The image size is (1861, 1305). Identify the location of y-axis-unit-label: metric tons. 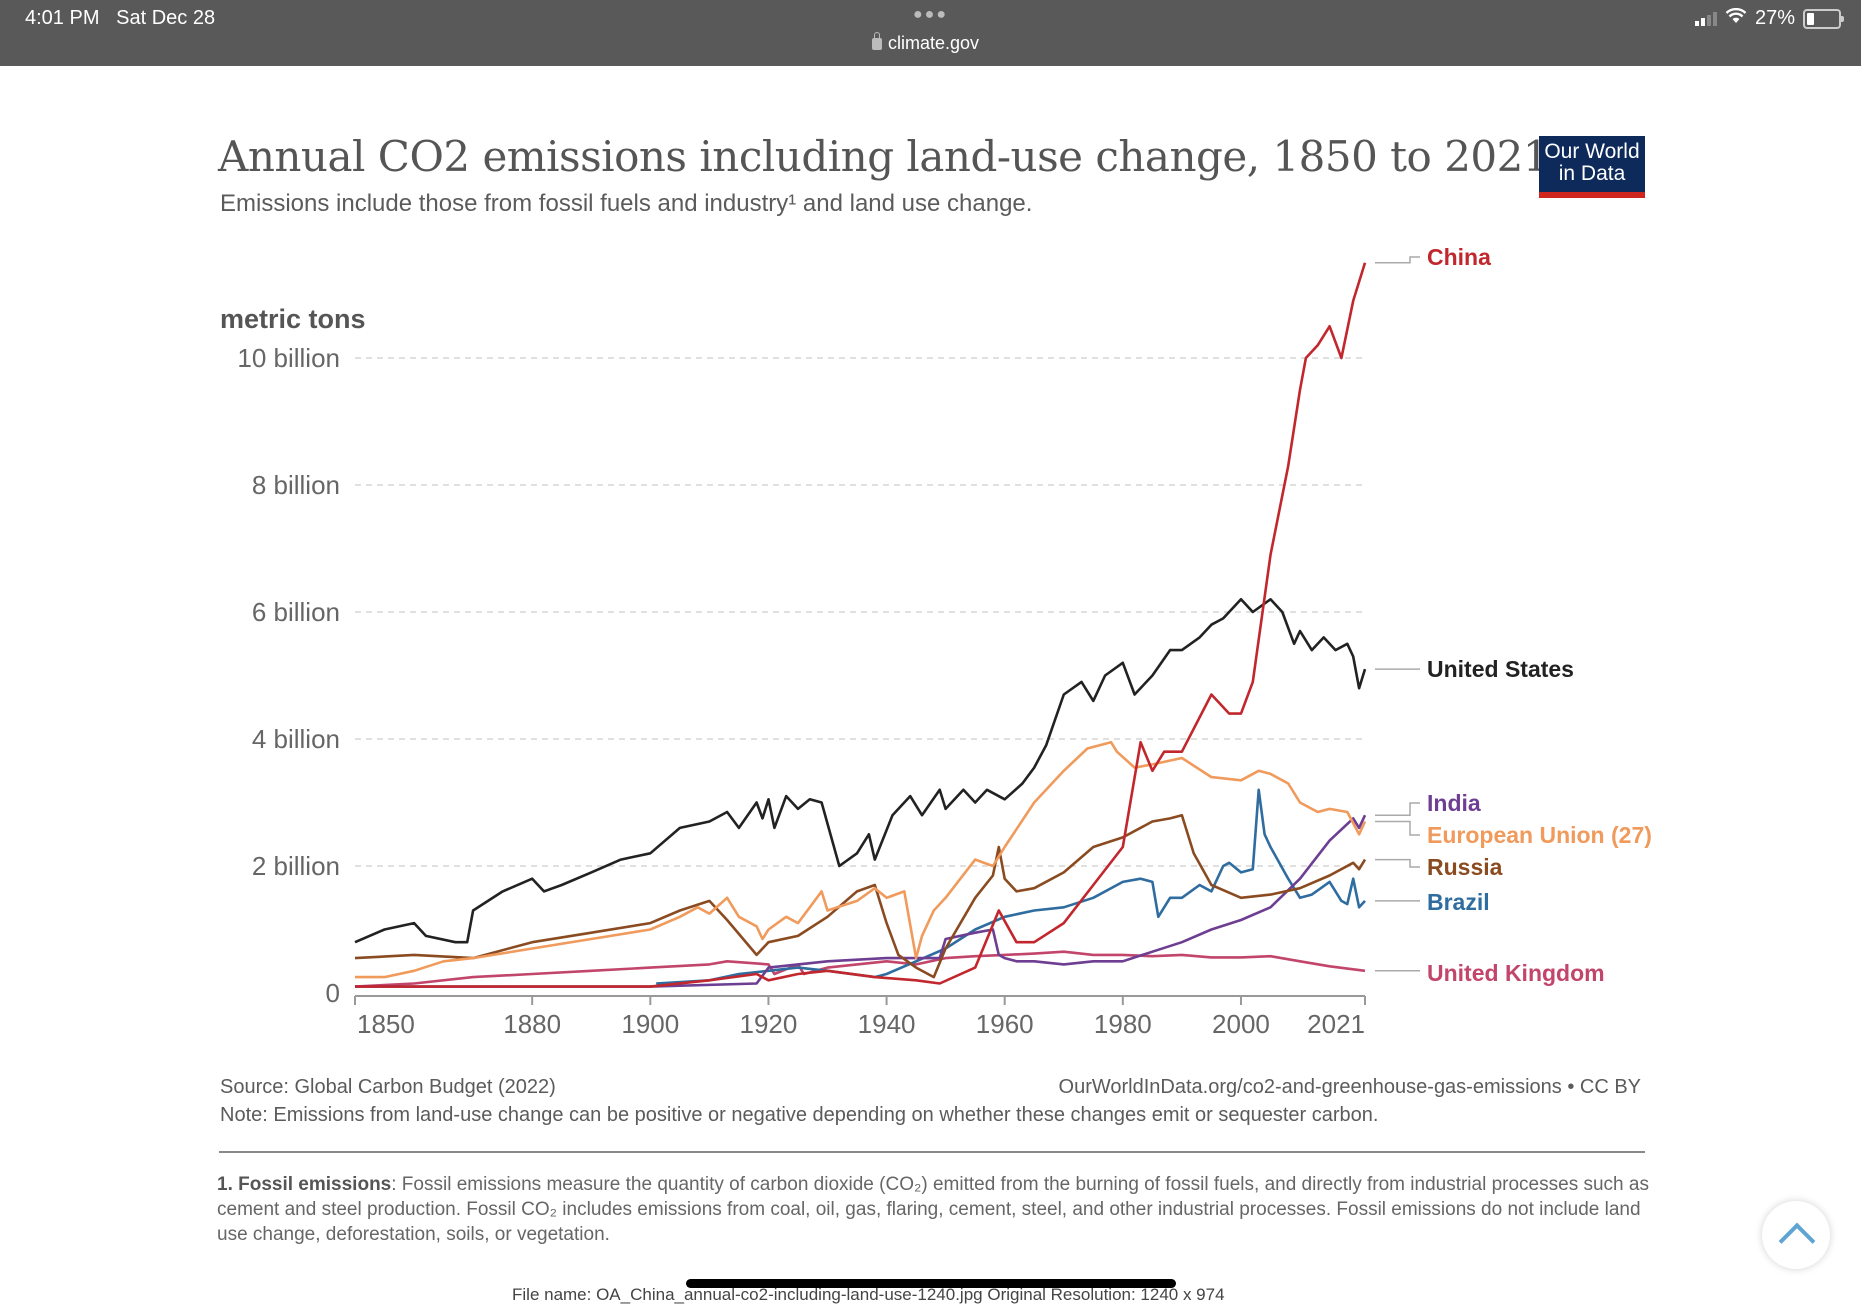
(293, 319).